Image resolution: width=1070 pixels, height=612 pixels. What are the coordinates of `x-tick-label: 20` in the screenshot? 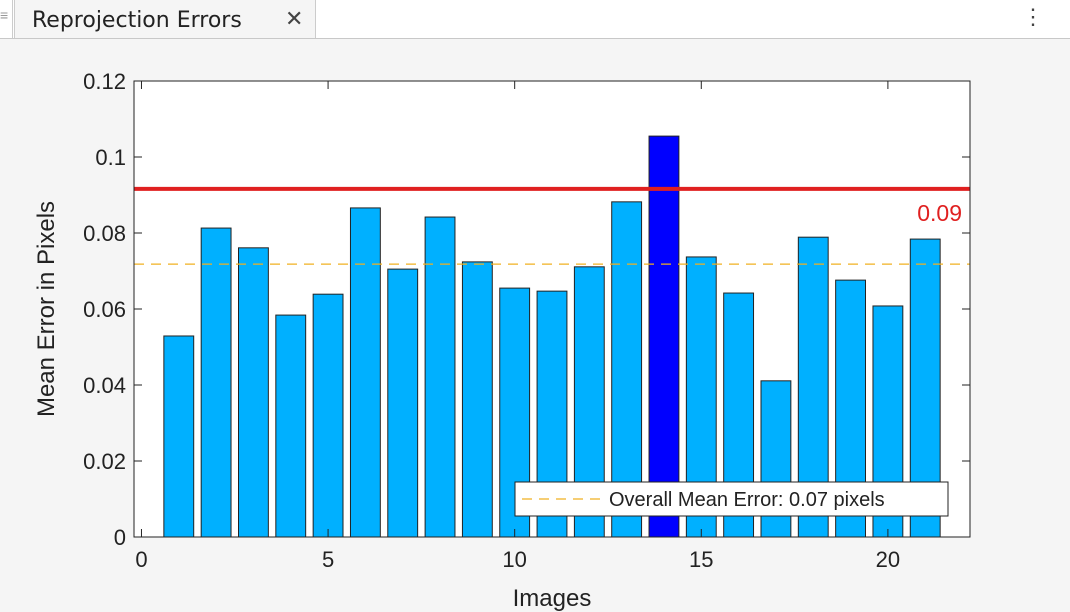 It's located at (888, 559).